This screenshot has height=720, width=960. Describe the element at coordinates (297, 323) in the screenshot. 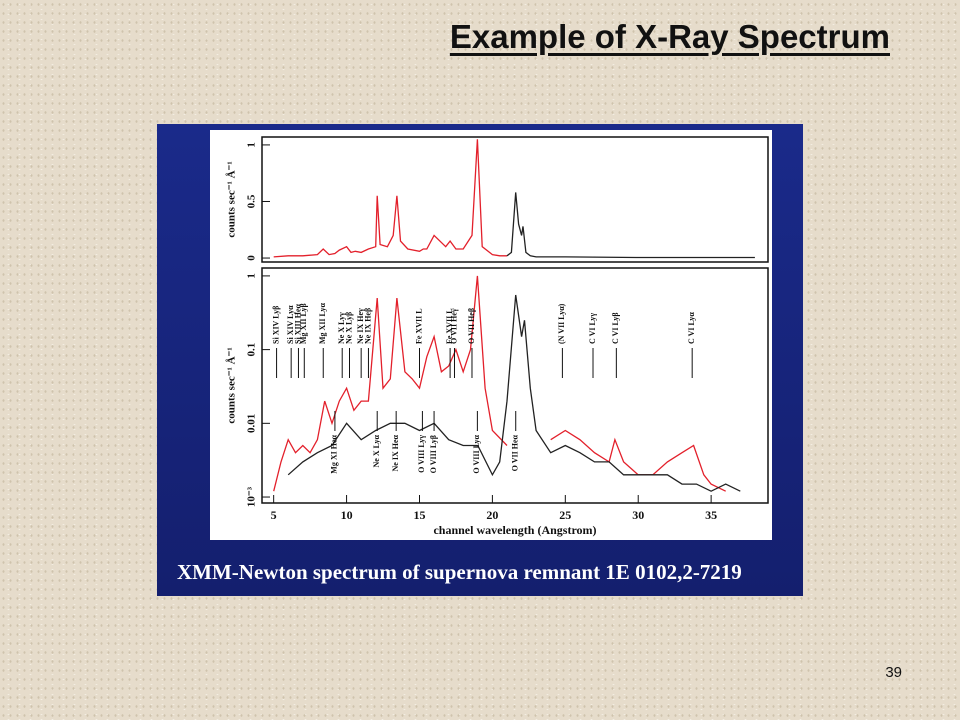

I see `line-label: Si XIII Heα` at that location.